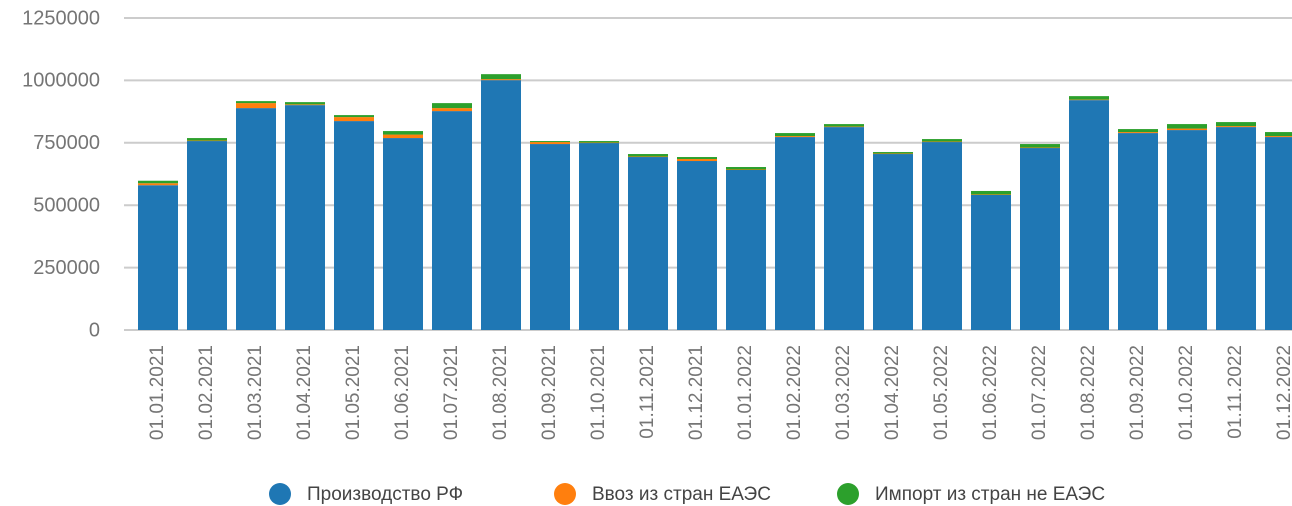  What do you see at coordinates (94, 330) in the screenshot?
I see `y-tick-label: 0` at bounding box center [94, 330].